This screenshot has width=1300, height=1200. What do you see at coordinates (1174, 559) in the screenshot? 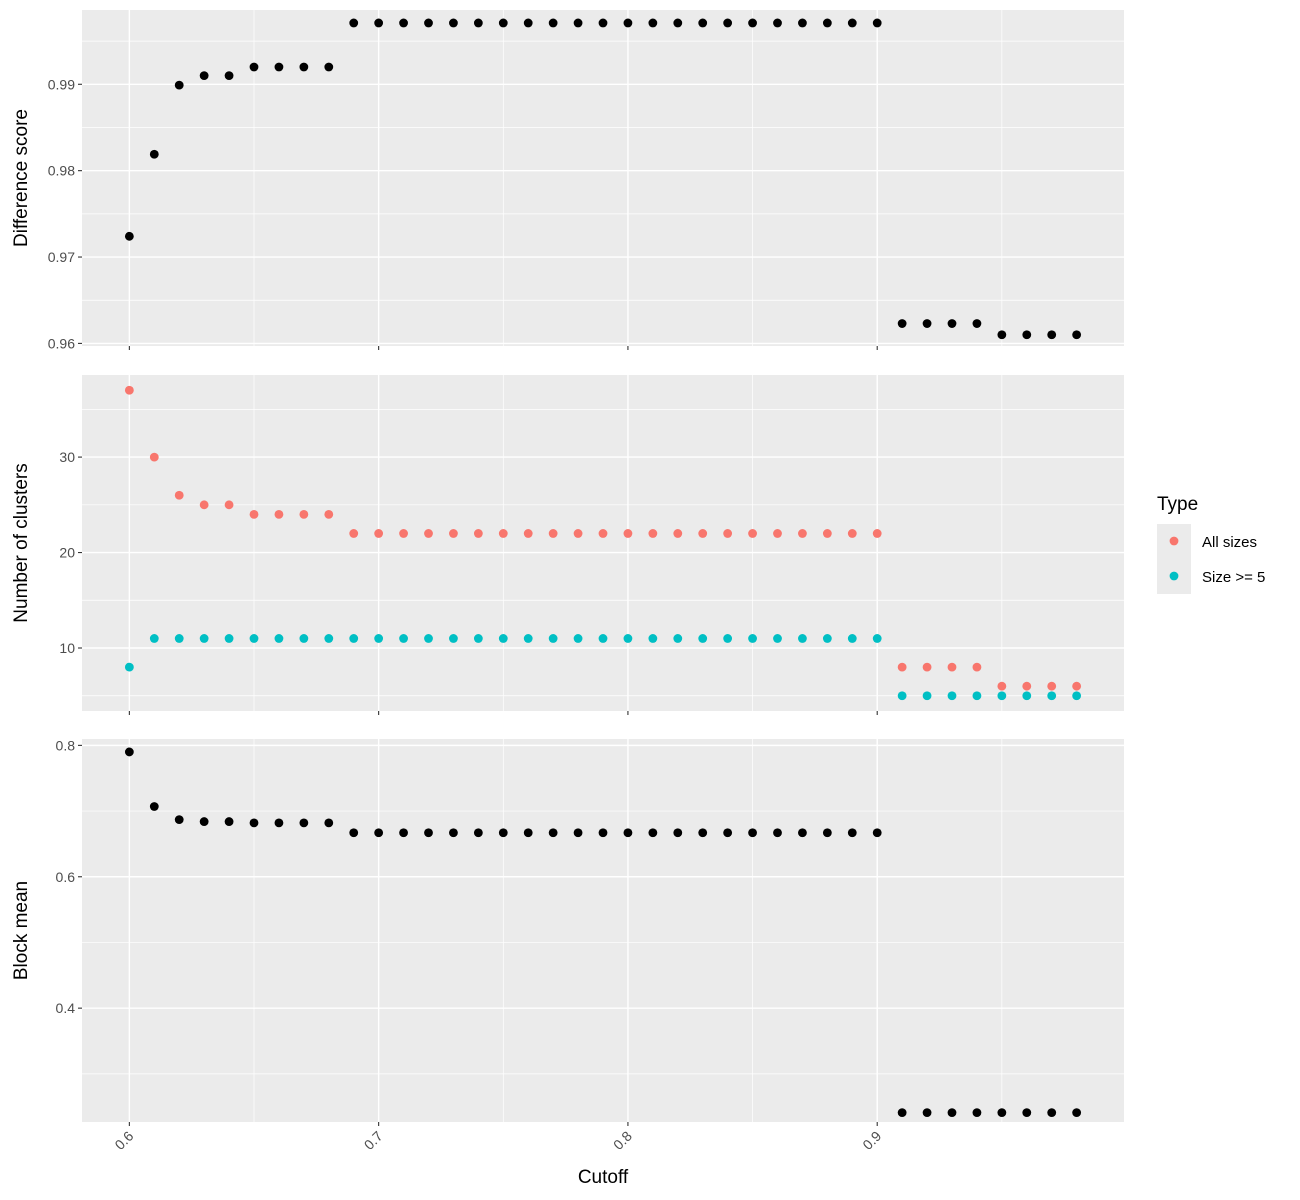
I see `legend-key-background` at bounding box center [1174, 559].